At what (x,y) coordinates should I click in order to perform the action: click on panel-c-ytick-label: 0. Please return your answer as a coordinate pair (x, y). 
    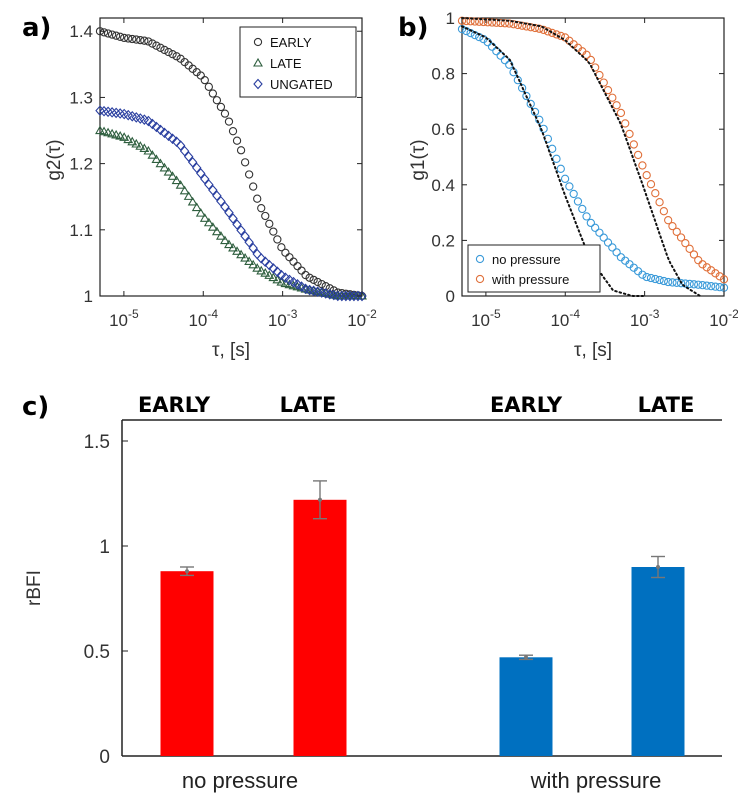
    Looking at the image, I should click on (104, 757).